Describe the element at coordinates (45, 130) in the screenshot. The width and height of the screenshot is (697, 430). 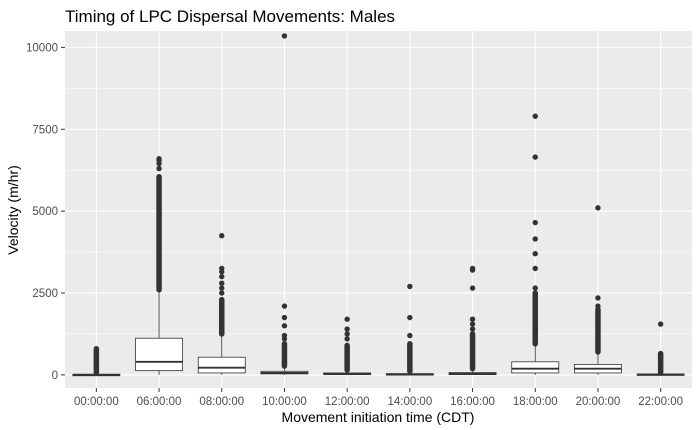
I see `y-tick-label: 7500` at that location.